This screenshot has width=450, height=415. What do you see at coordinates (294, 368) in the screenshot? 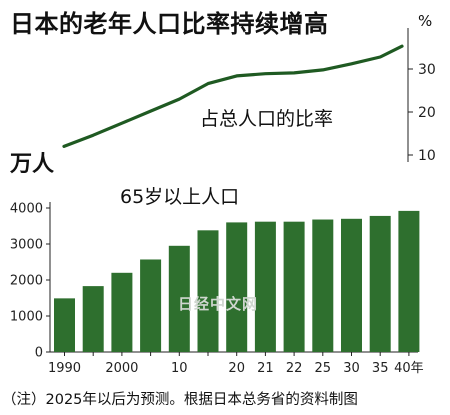
I see `bar-x-tick-label: 22` at bounding box center [294, 368].